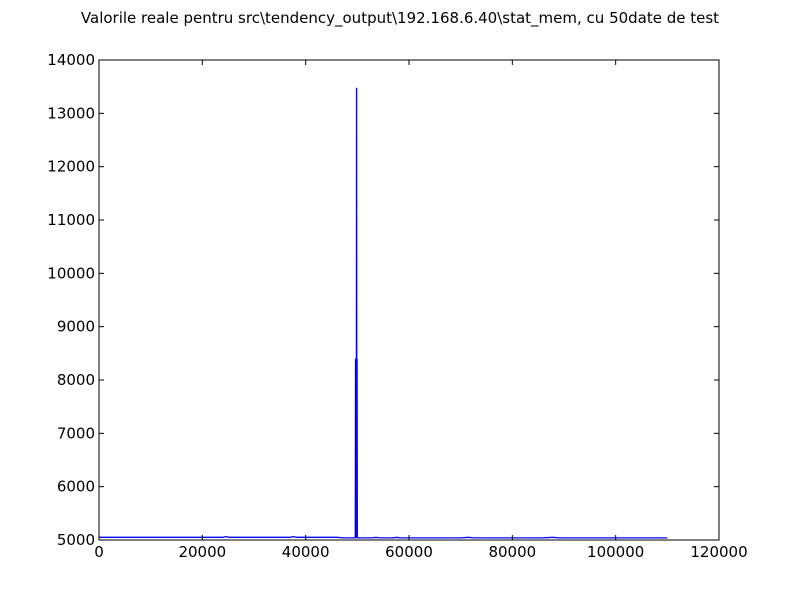  I want to click on y-tick-label: 6000, so click(76, 487).